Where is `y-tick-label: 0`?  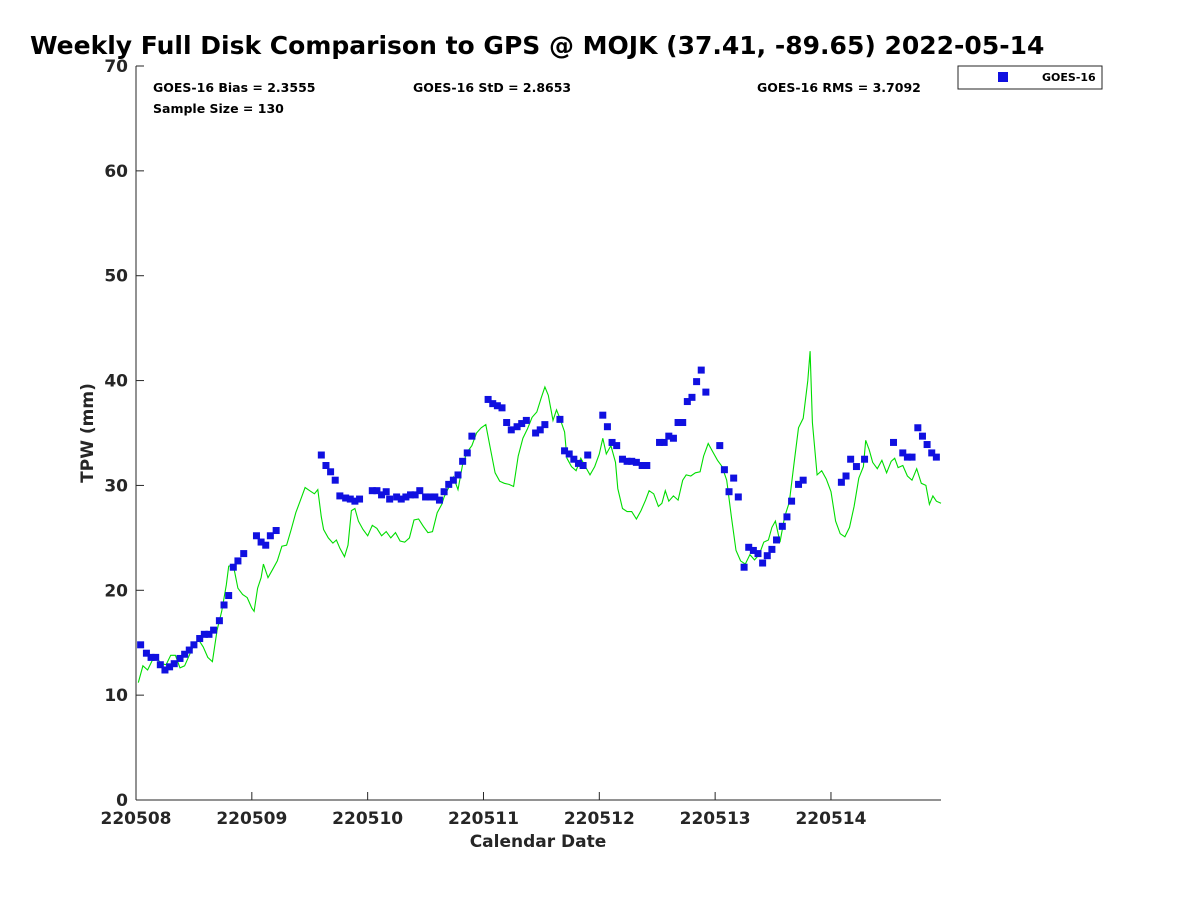
y-tick-label: 0 is located at coordinates (122, 801).